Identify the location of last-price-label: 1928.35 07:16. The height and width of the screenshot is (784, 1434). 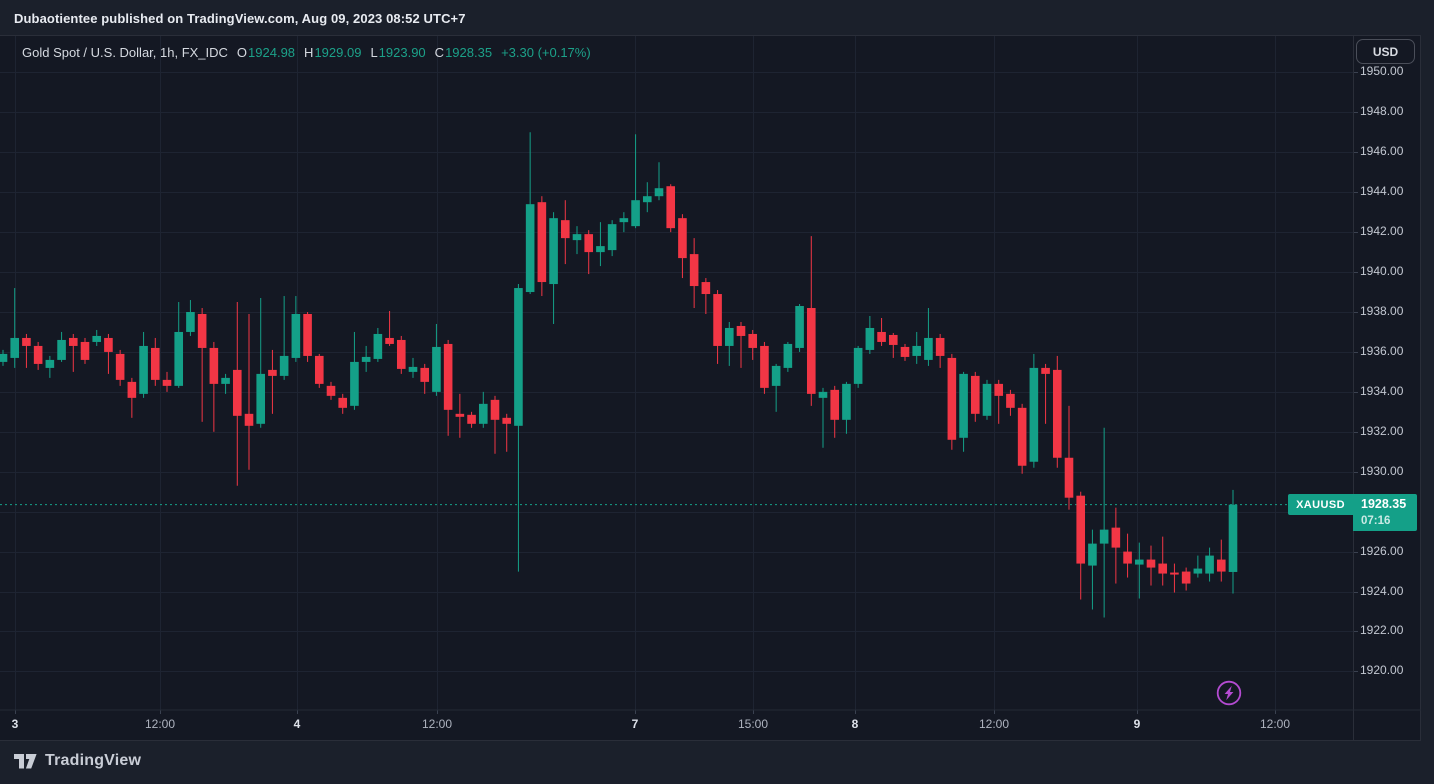
(1385, 512).